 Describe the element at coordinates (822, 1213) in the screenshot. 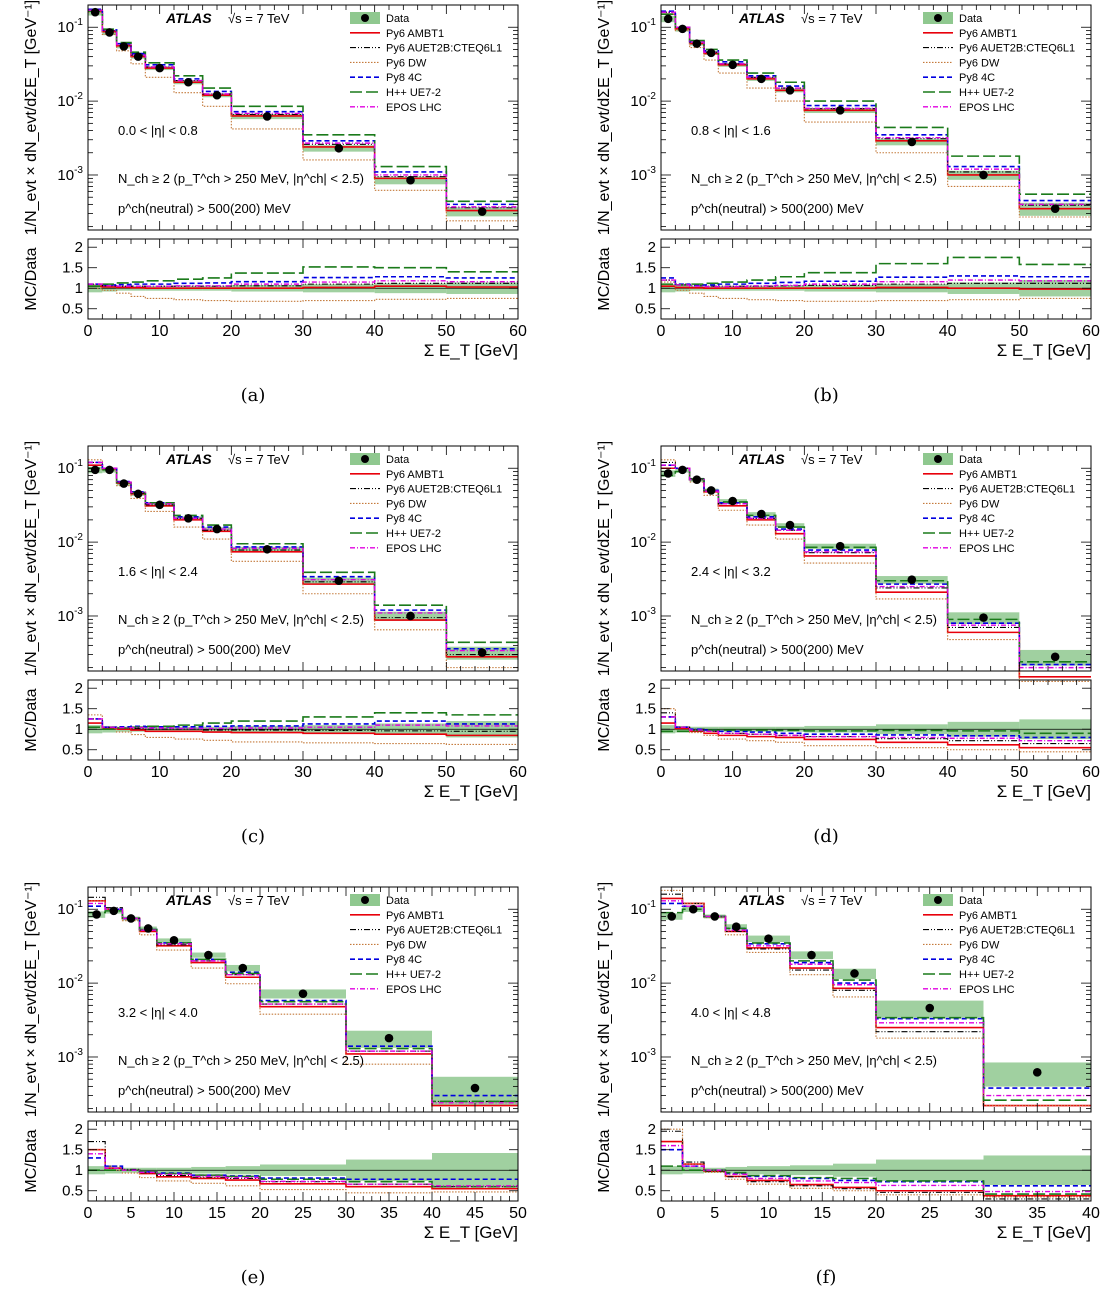

I see `x-tick-label: 15` at that location.